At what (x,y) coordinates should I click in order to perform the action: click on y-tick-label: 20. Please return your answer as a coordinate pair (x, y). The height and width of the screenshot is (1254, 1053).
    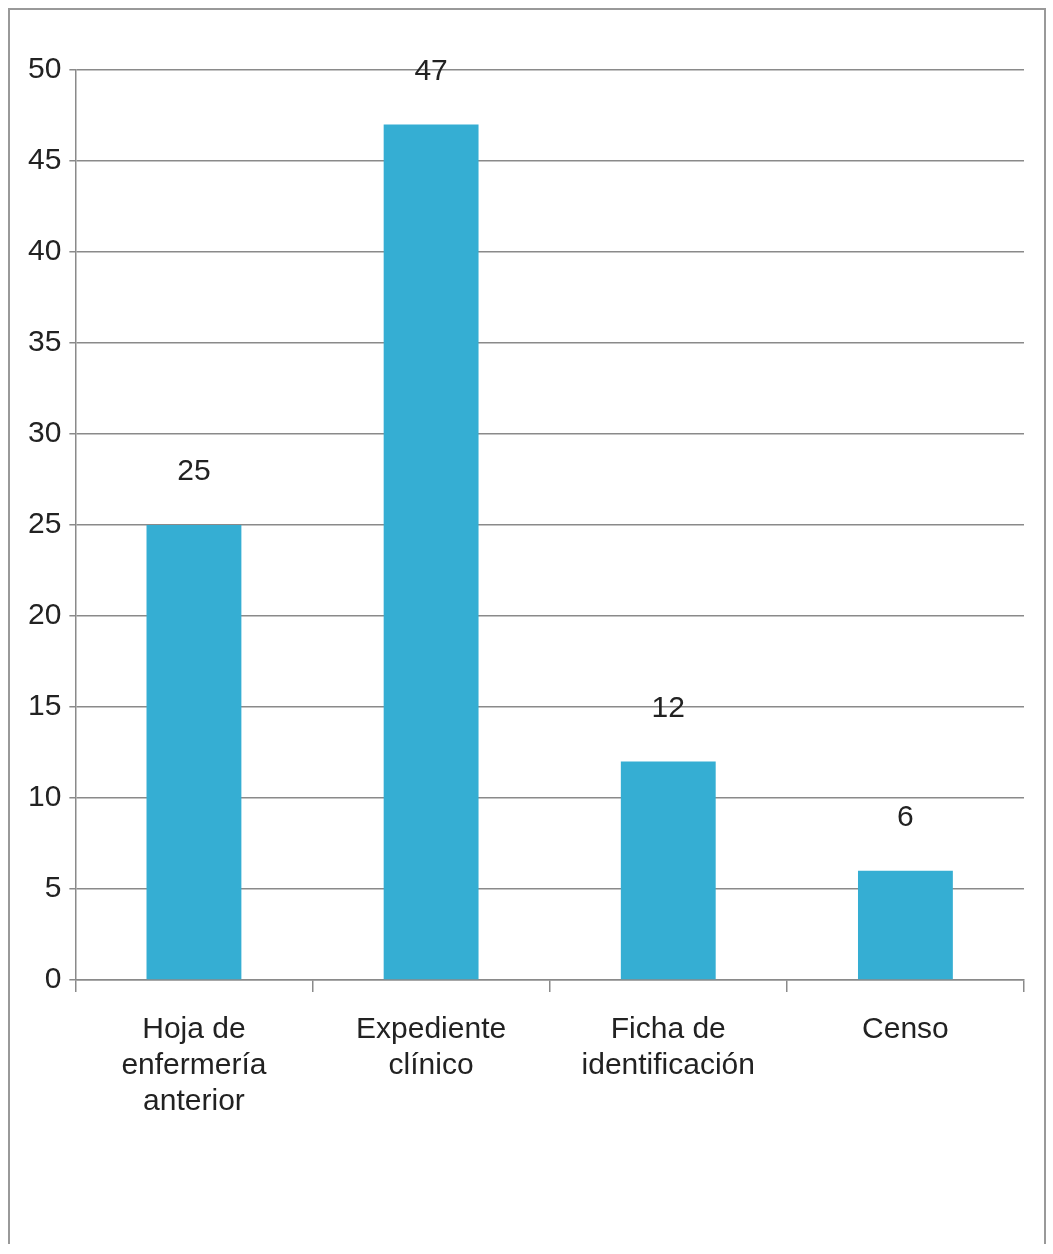
    Looking at the image, I should click on (44, 614).